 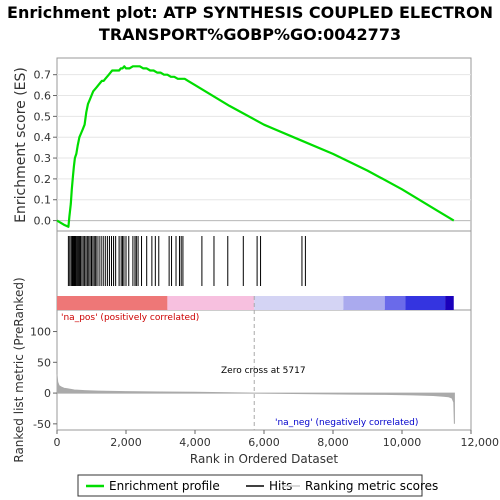 What do you see at coordinates (250, 34) in the screenshot?
I see `chart-title-line2: TRANSPORT%GOBP%GO:0042773` at bounding box center [250, 34].